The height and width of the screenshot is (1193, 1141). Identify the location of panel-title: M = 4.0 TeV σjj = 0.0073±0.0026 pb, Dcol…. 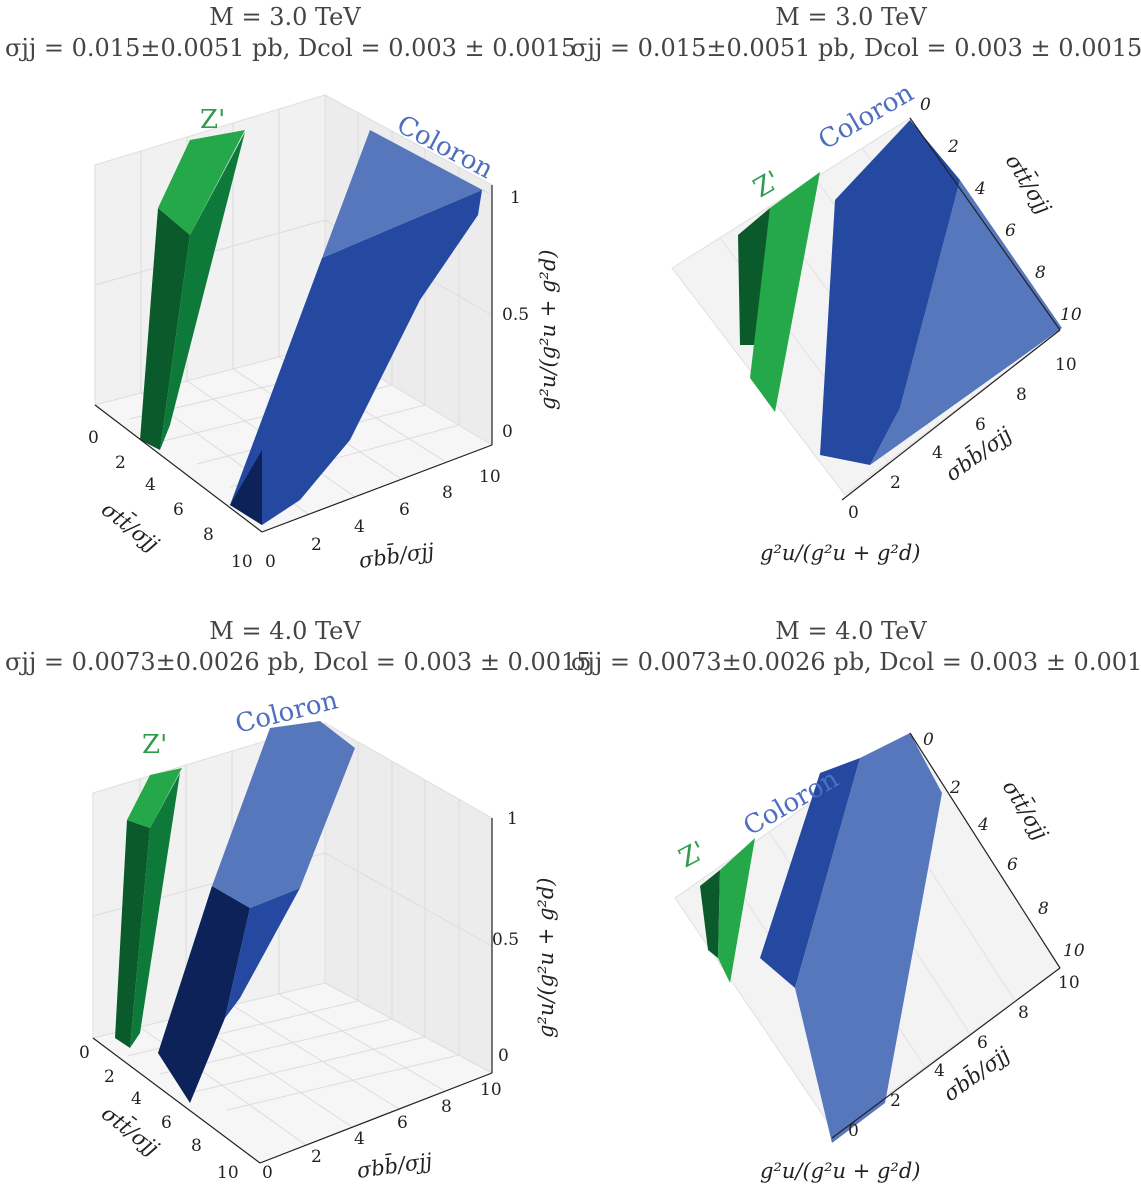
(298, 647).